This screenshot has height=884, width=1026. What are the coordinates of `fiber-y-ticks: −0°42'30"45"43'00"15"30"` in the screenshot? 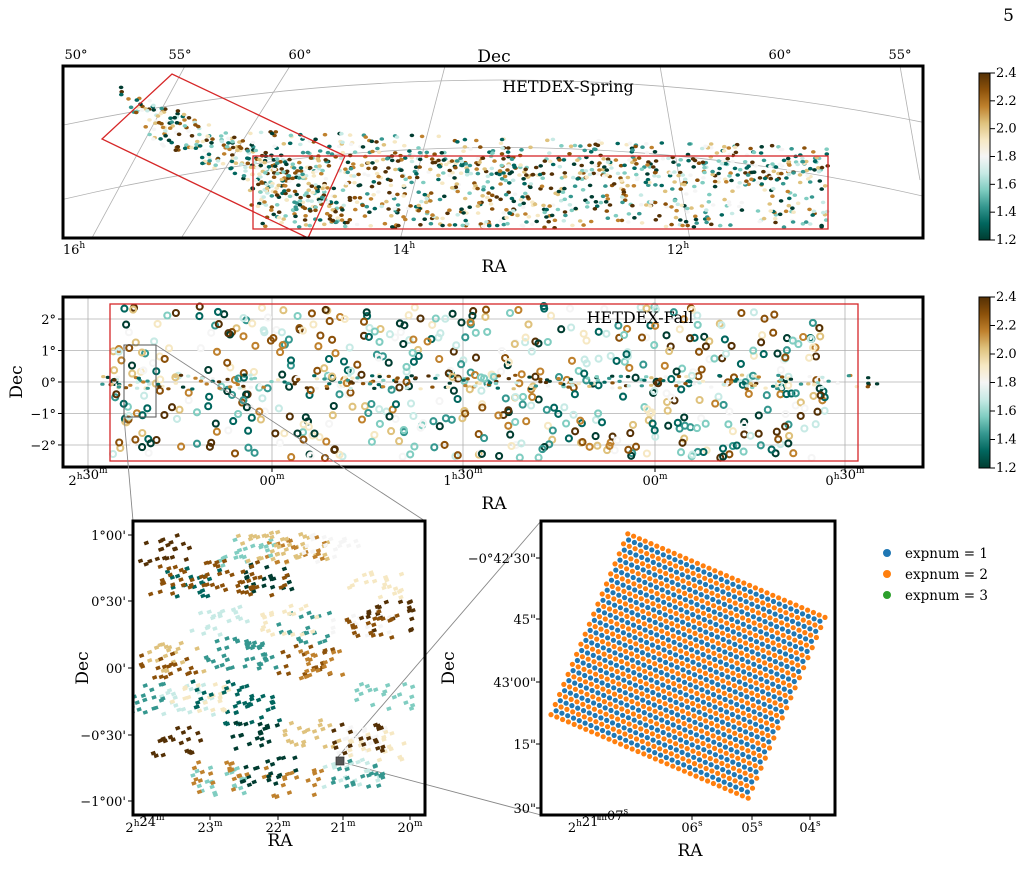 It's located at (504, 684).